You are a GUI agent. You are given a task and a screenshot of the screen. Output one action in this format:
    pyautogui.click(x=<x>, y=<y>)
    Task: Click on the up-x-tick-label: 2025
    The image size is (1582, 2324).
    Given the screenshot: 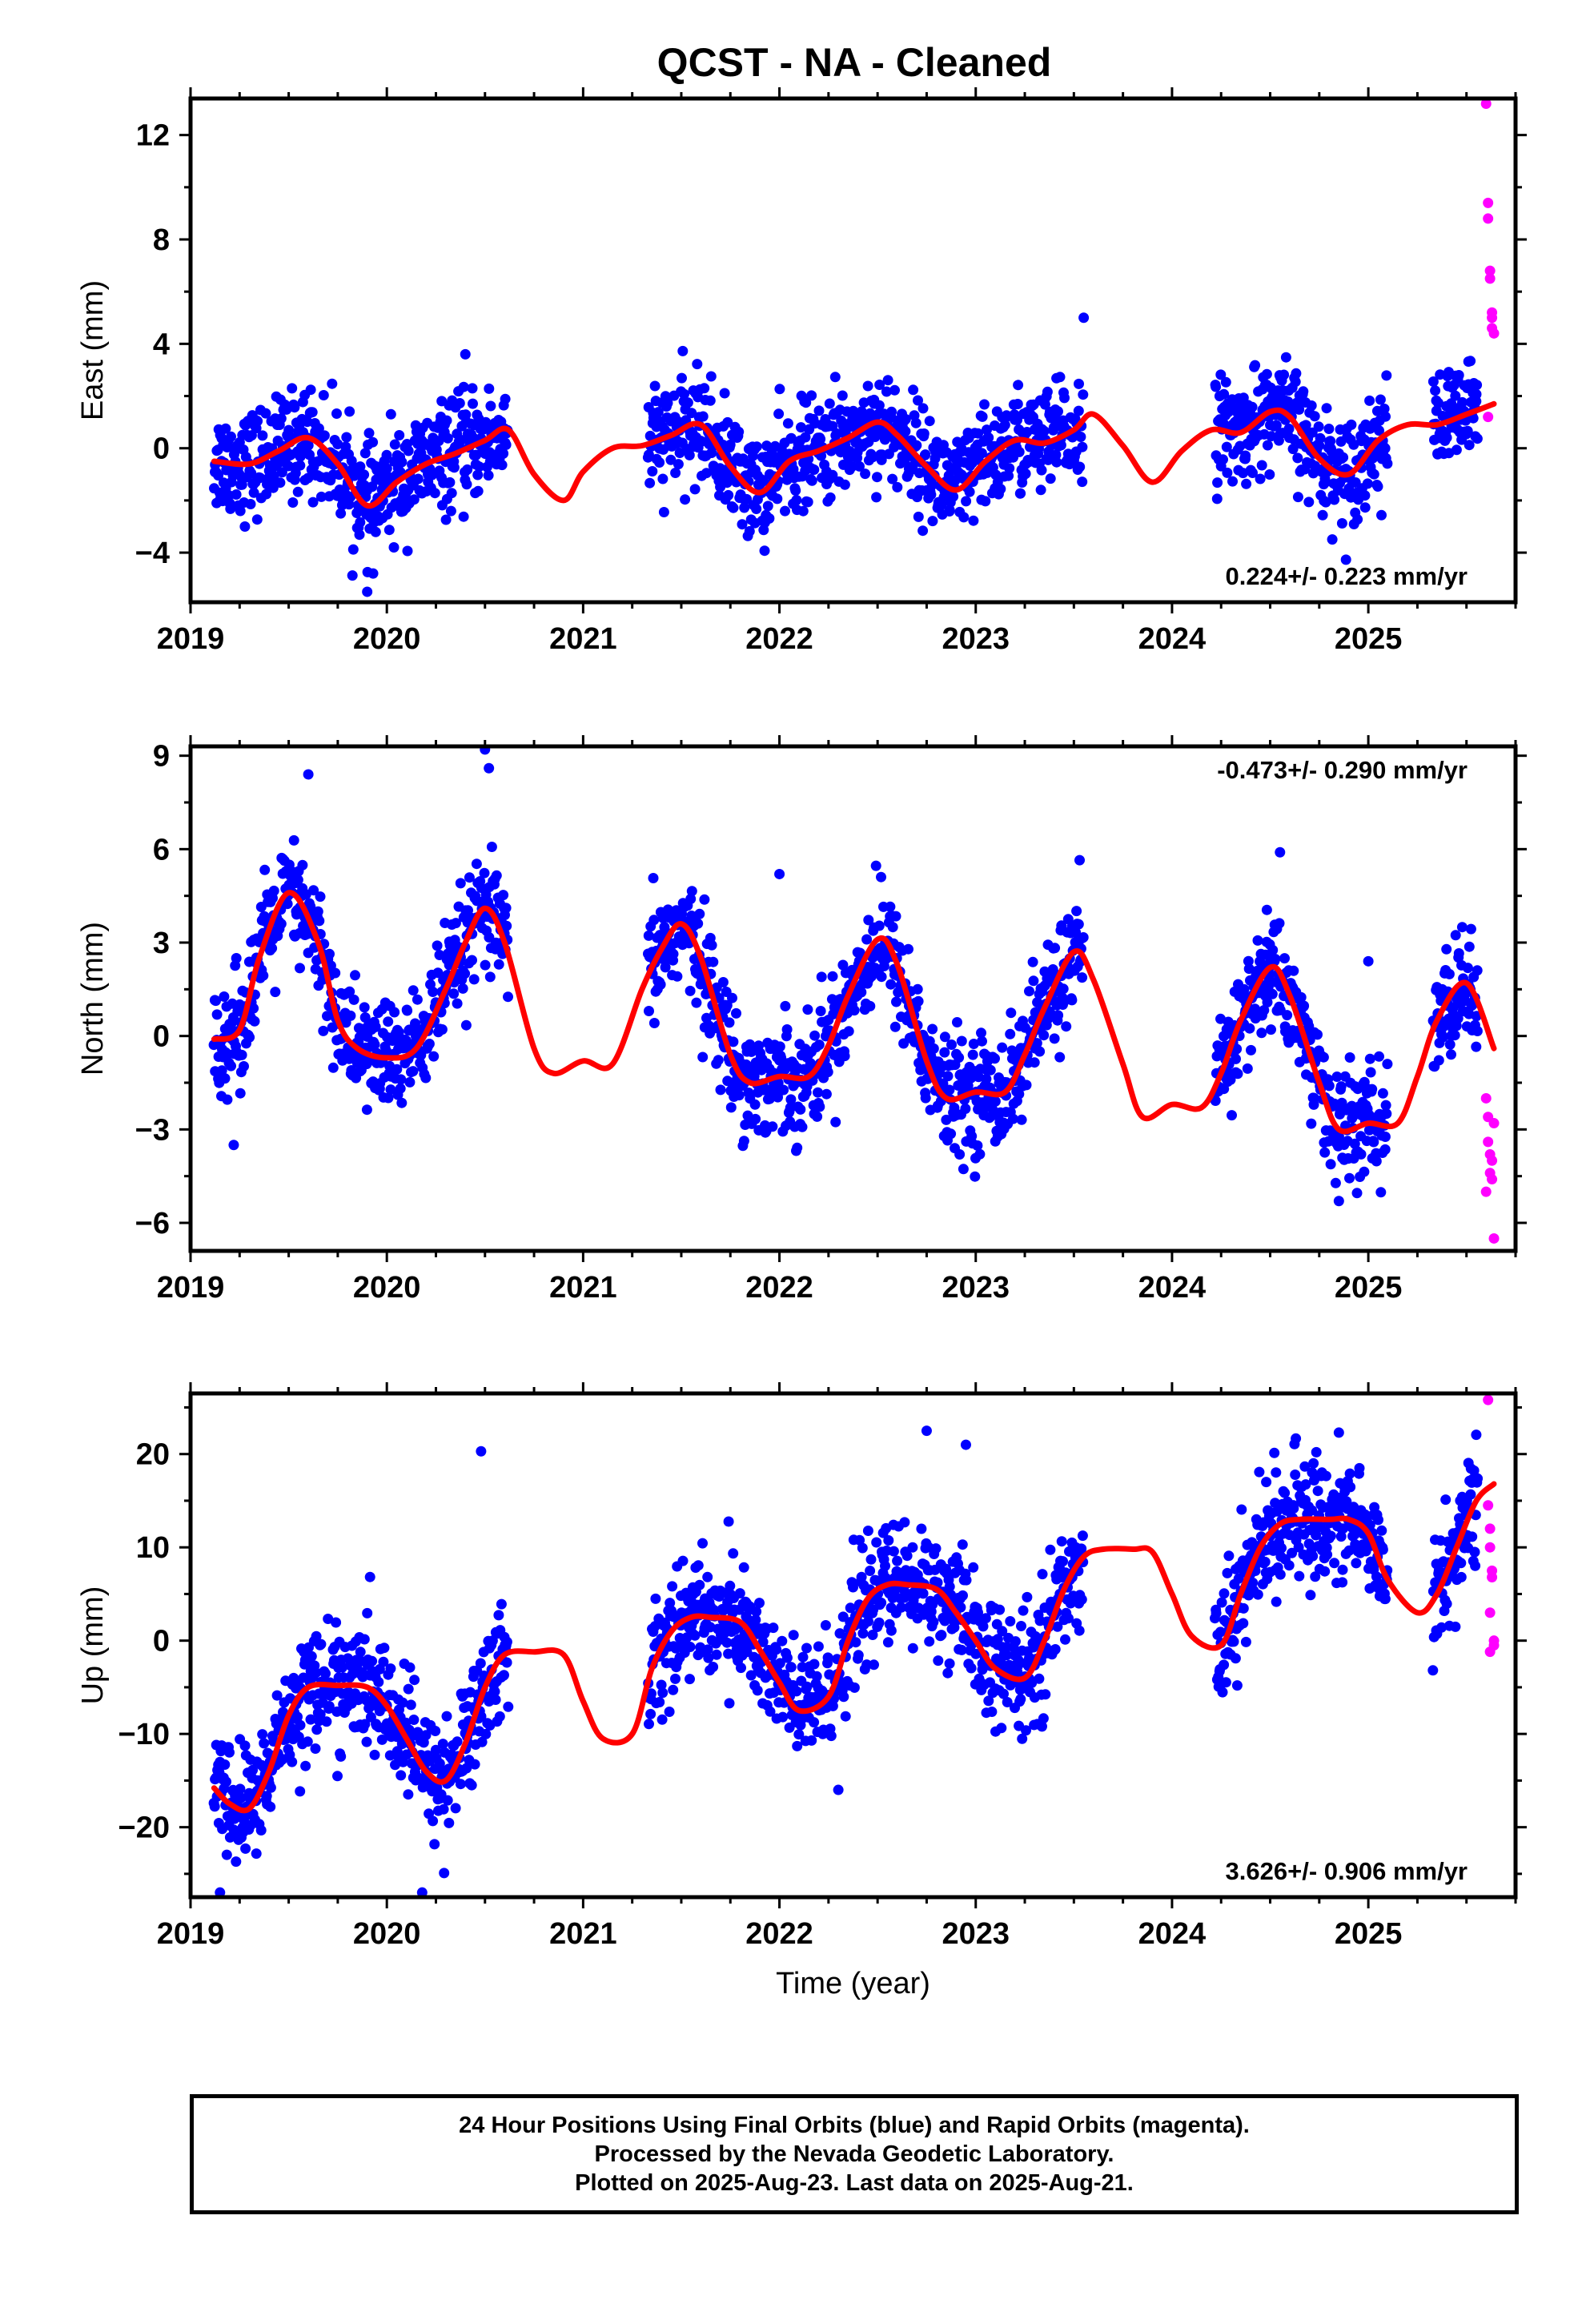 What is the action you would take?
    pyautogui.click(x=1369, y=1934)
    